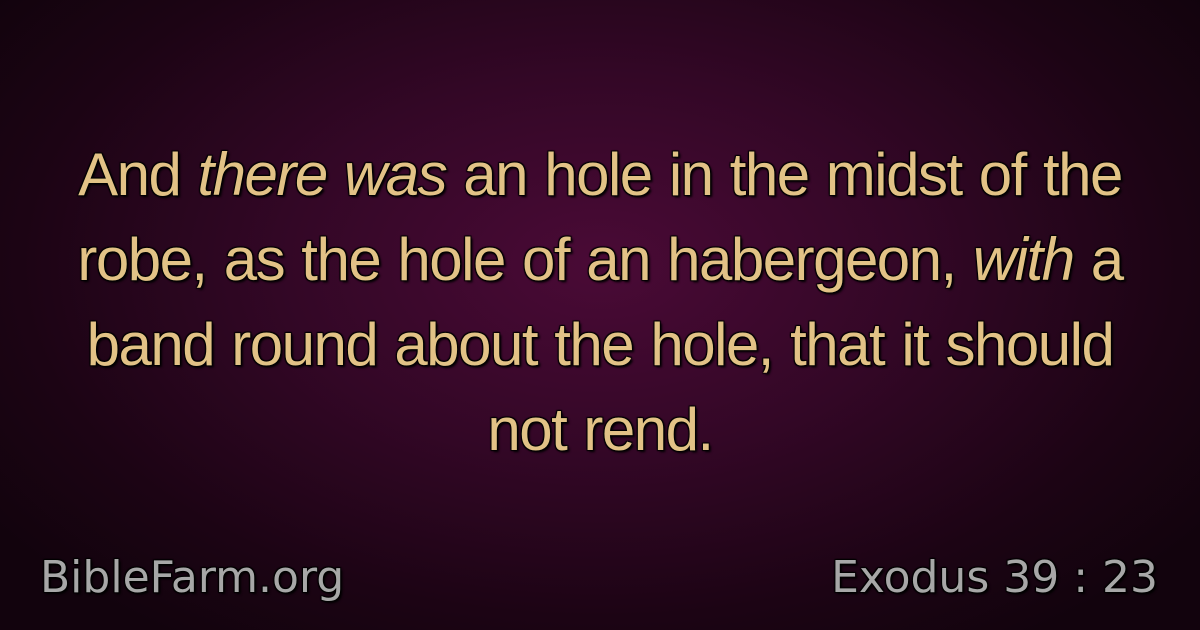  I want to click on verse-reference: Exodus 39 : 23, so click(994, 577).